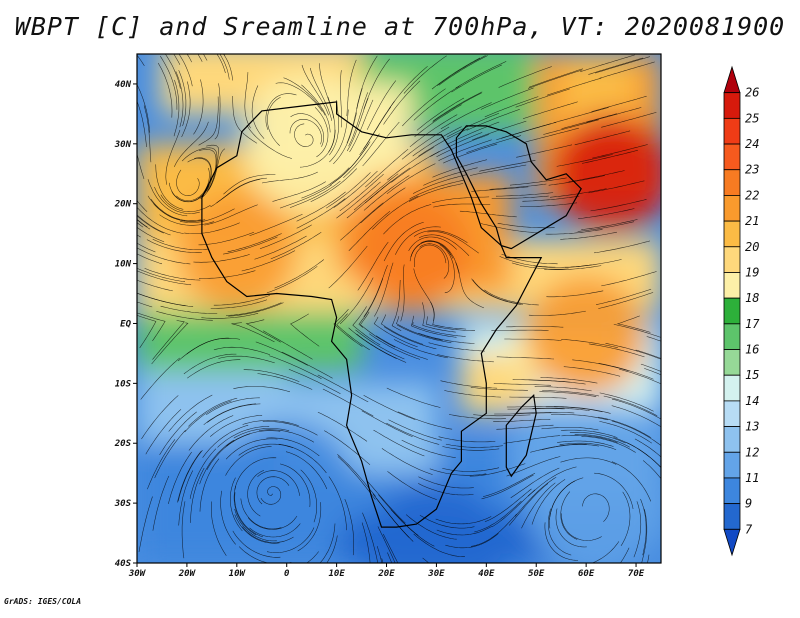 The height and width of the screenshot is (618, 800). I want to click on lat-tick-label: 40N, so click(123, 85).